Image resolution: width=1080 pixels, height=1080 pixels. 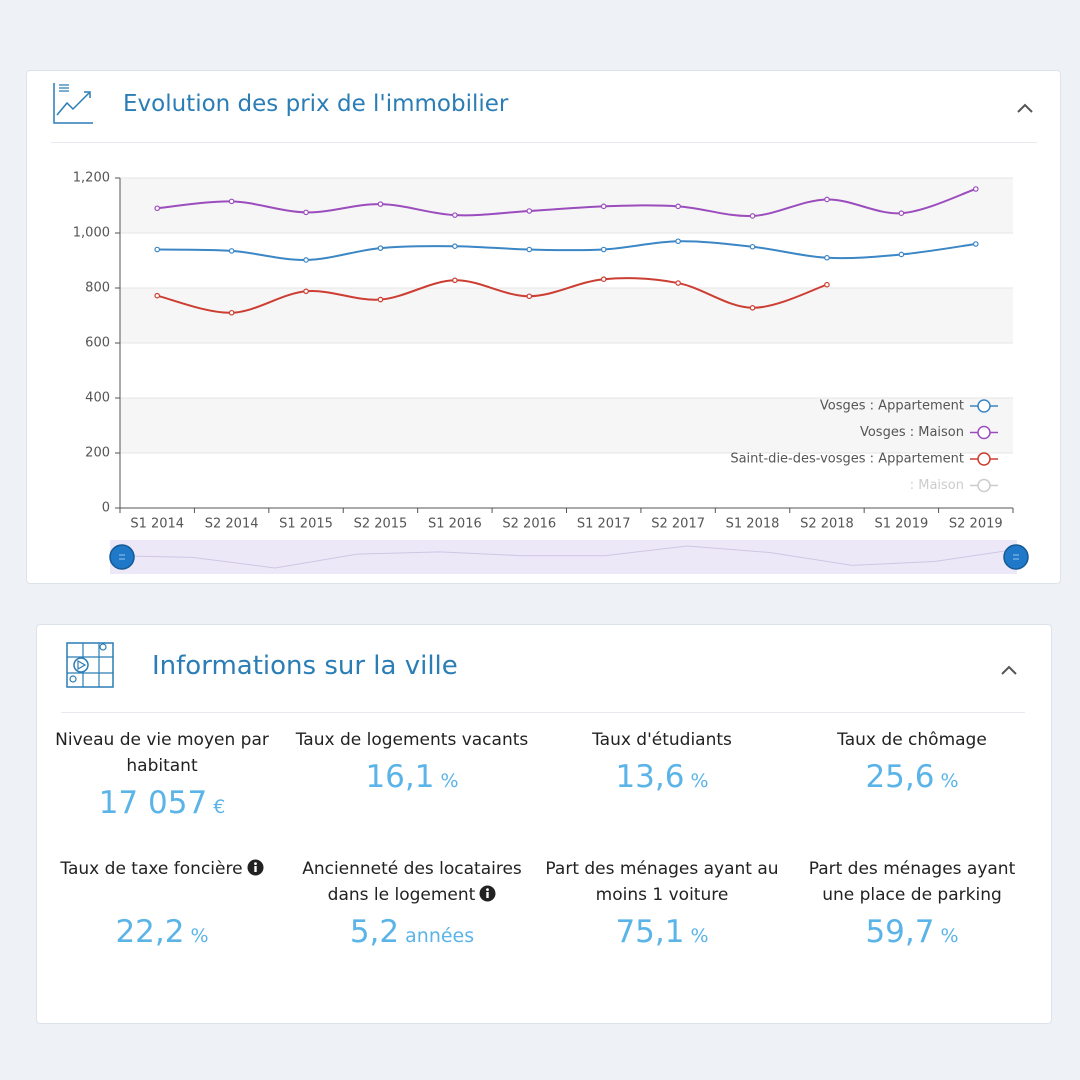 I want to click on legend-item: Vosges : Appartement, so click(x=909, y=406).